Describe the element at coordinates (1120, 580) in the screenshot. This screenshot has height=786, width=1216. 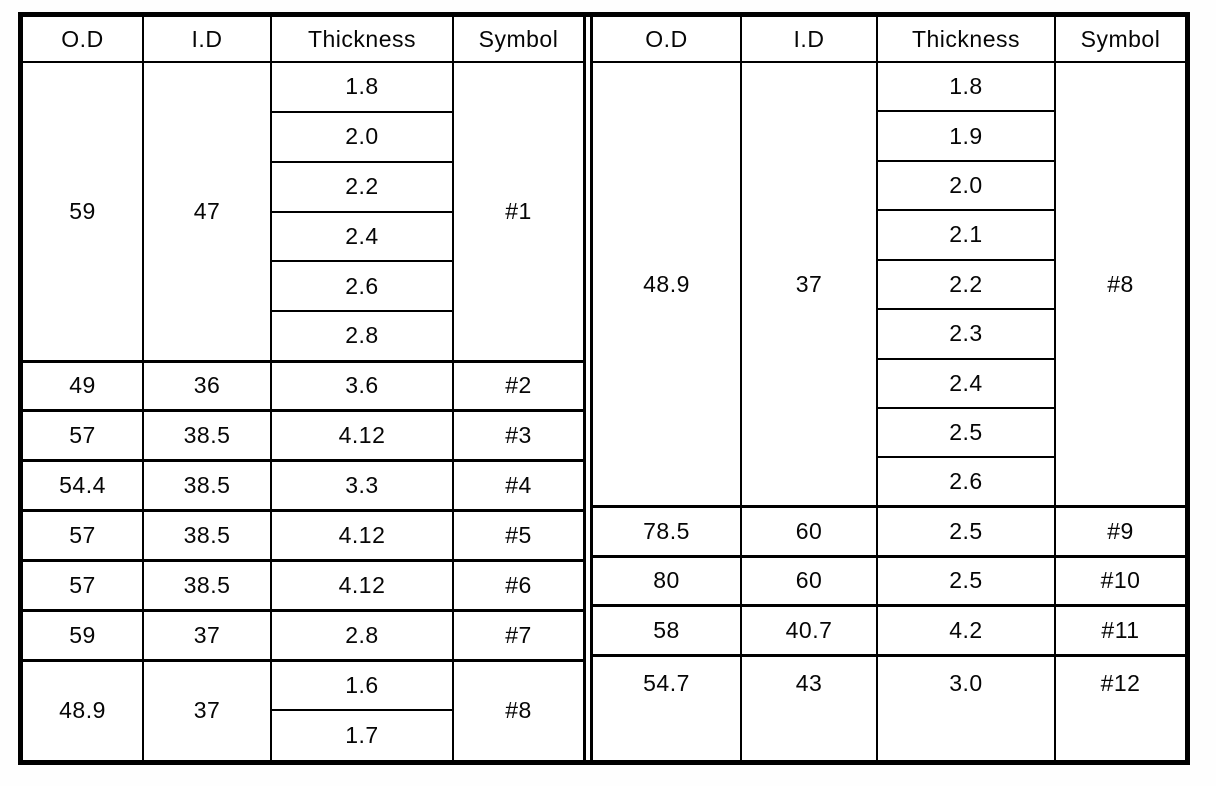
I see `symbol-cell: #10` at that location.